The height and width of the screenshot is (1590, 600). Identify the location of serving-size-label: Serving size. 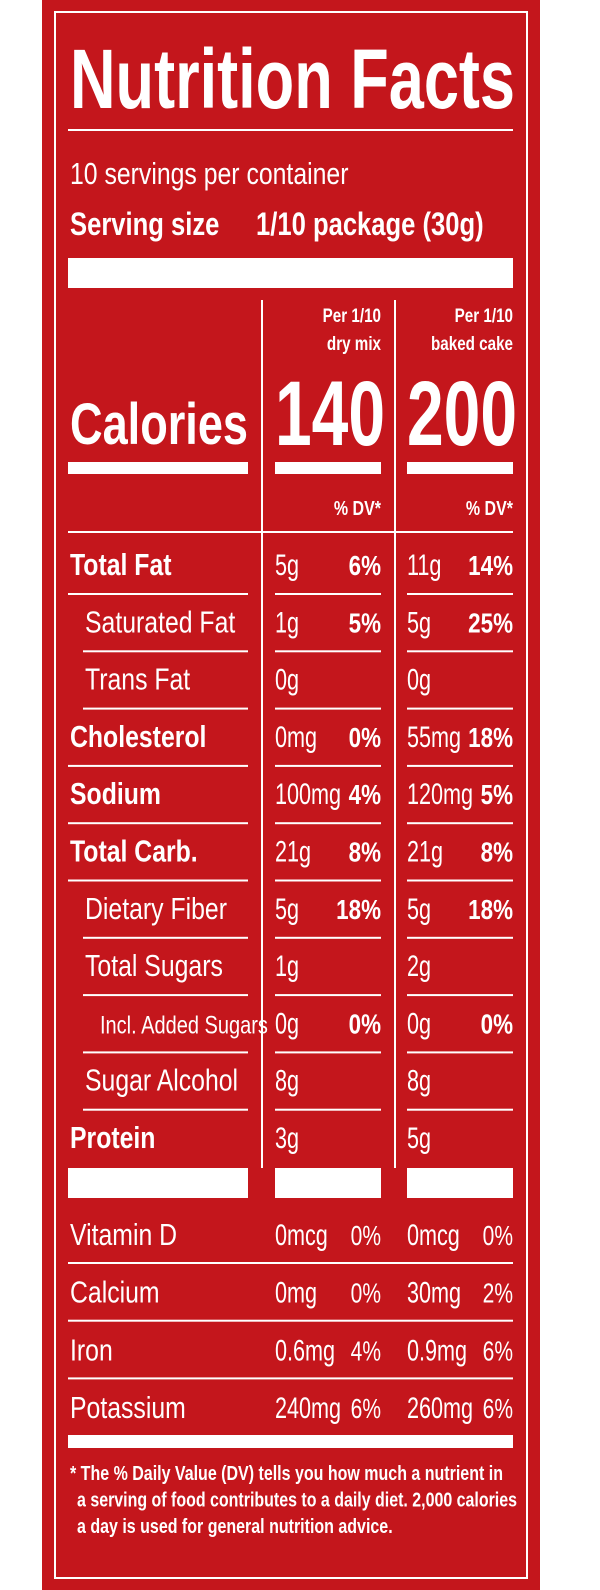
(144, 224).